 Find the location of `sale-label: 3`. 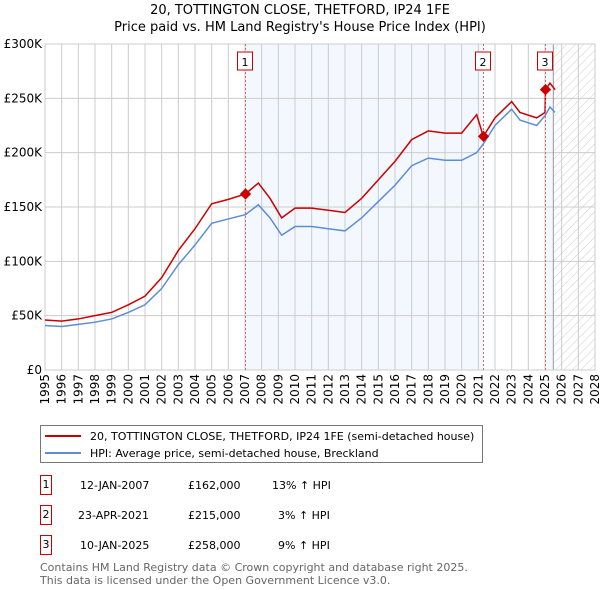

sale-label: 3 is located at coordinates (545, 62).